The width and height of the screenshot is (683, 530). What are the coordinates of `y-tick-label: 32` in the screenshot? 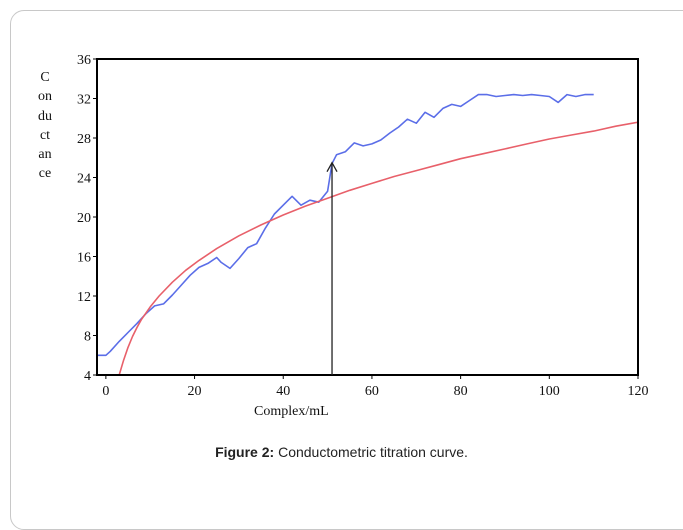 It's located at (84, 100).